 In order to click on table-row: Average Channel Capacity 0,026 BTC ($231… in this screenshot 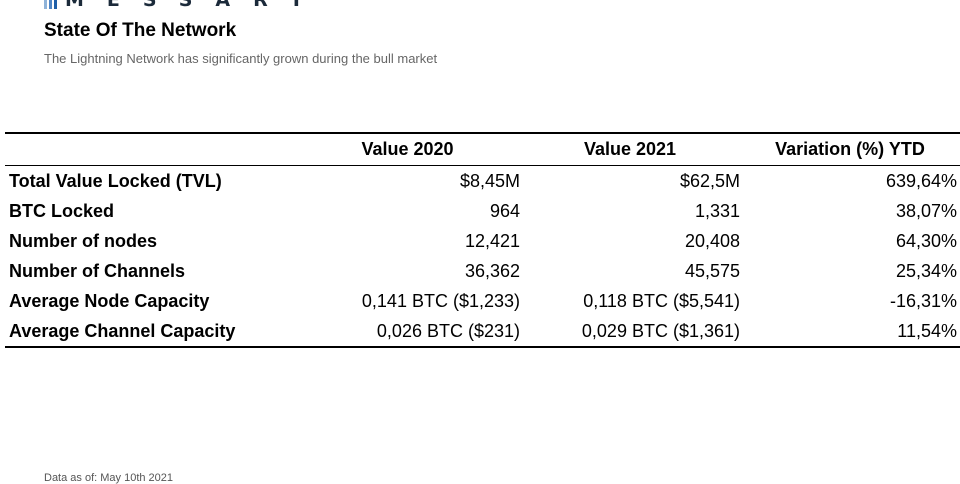, I will do `click(482, 331)`.